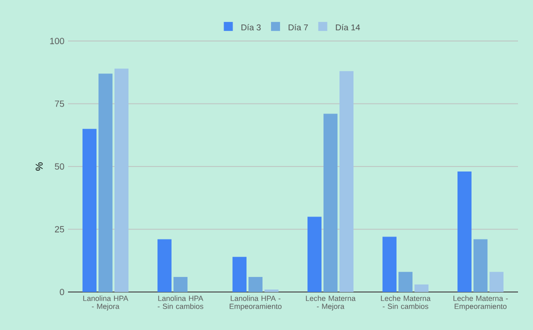  I want to click on y-axis-title: %, so click(39, 166).